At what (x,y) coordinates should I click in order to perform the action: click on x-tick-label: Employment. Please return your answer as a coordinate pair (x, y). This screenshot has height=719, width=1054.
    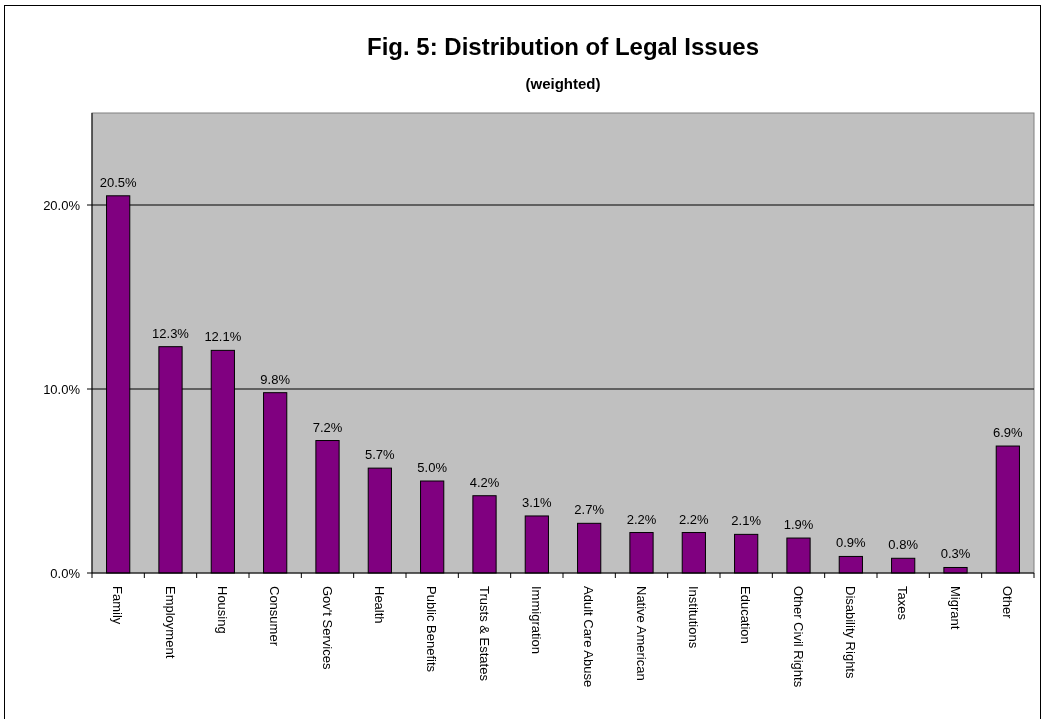
    Looking at the image, I should click on (170, 622).